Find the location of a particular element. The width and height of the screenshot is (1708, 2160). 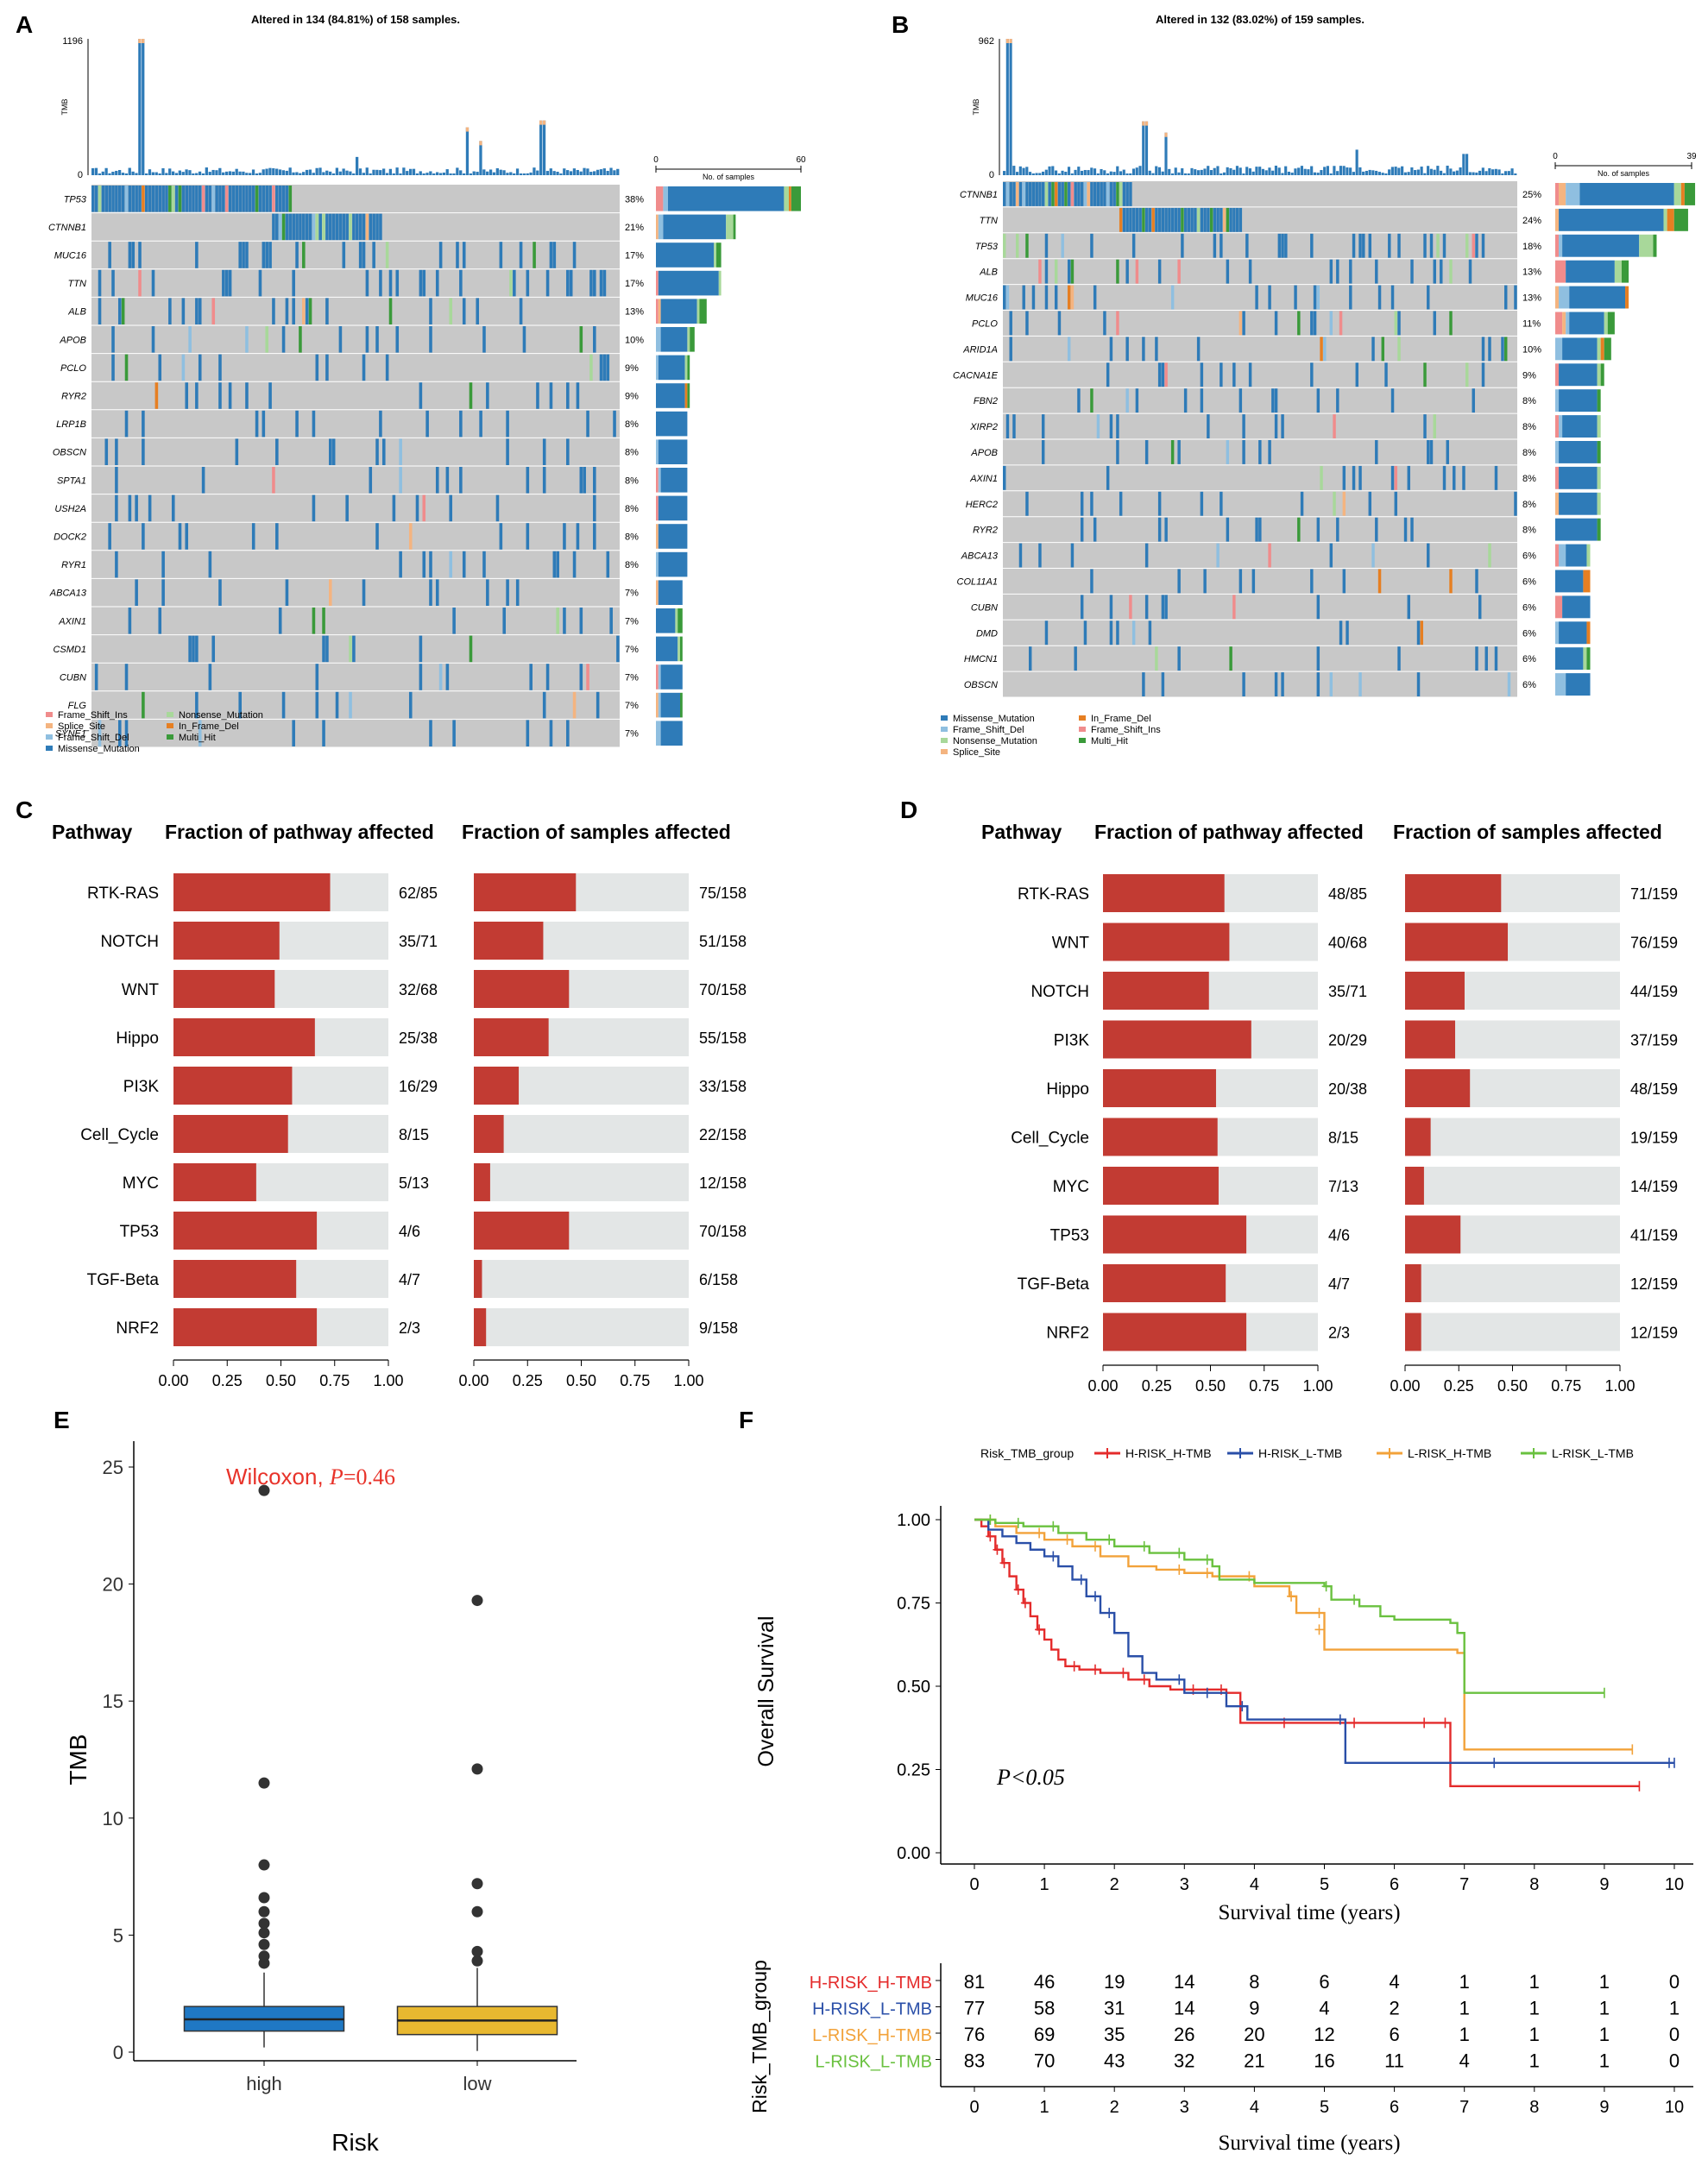

legend-label: Missense_Mutation is located at coordinates (994, 719).